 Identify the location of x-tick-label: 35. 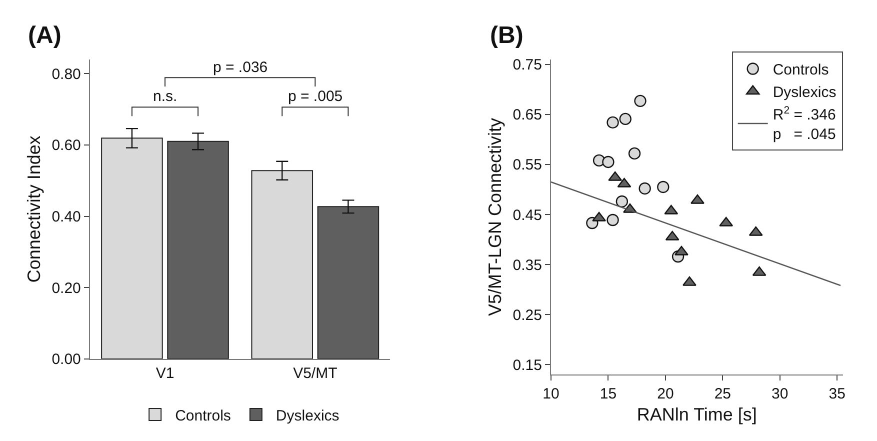
(837, 394).